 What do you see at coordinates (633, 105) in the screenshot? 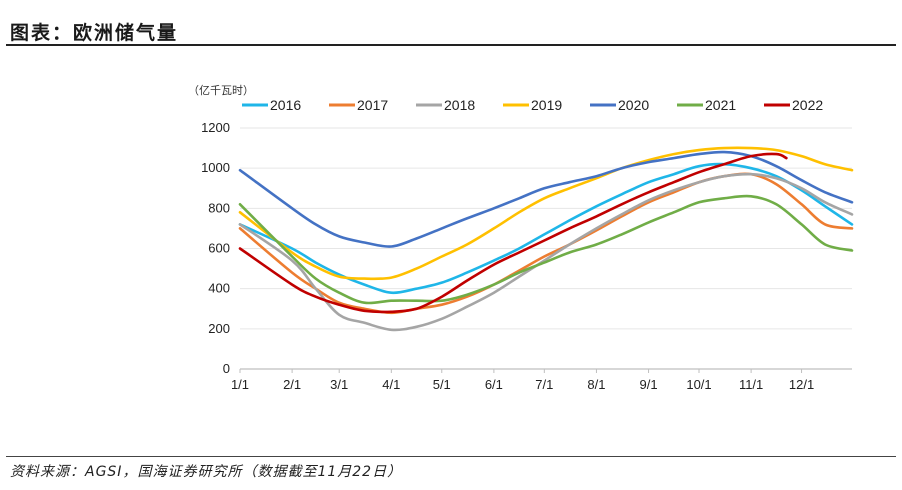
I see `legend-label: 2020` at bounding box center [633, 105].